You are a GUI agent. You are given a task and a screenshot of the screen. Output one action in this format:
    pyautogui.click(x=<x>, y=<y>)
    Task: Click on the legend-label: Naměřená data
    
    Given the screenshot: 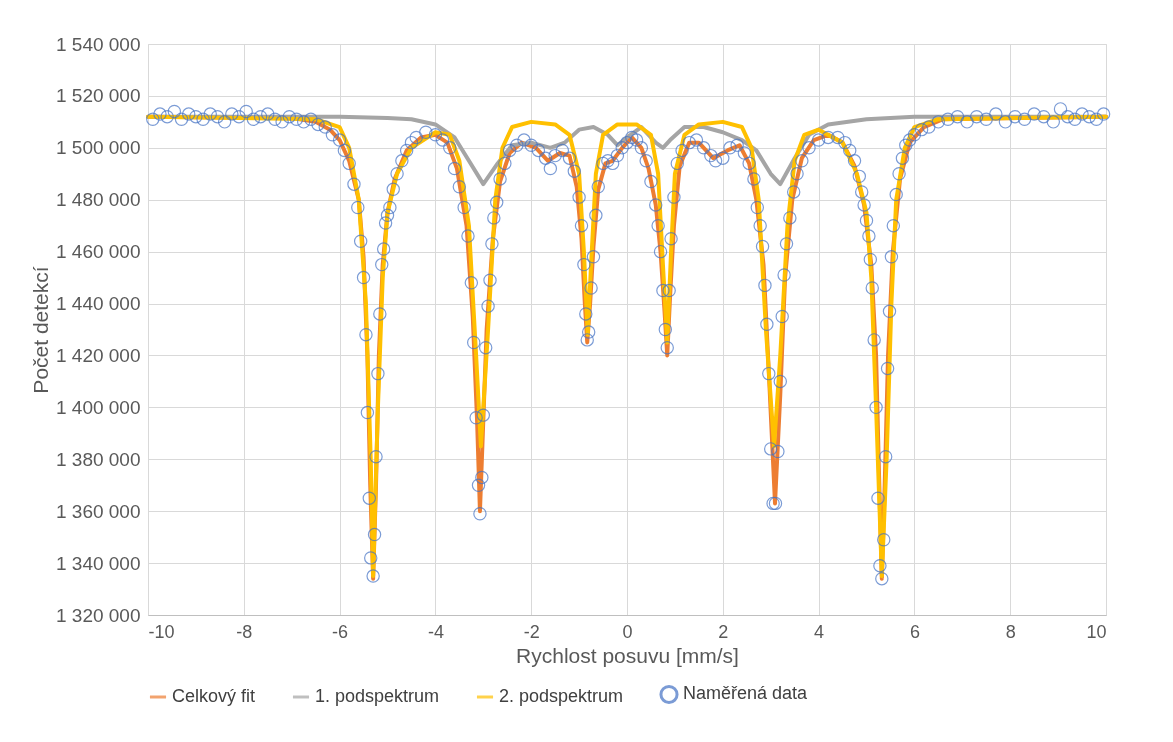 What is the action you would take?
    pyautogui.click(x=746, y=693)
    